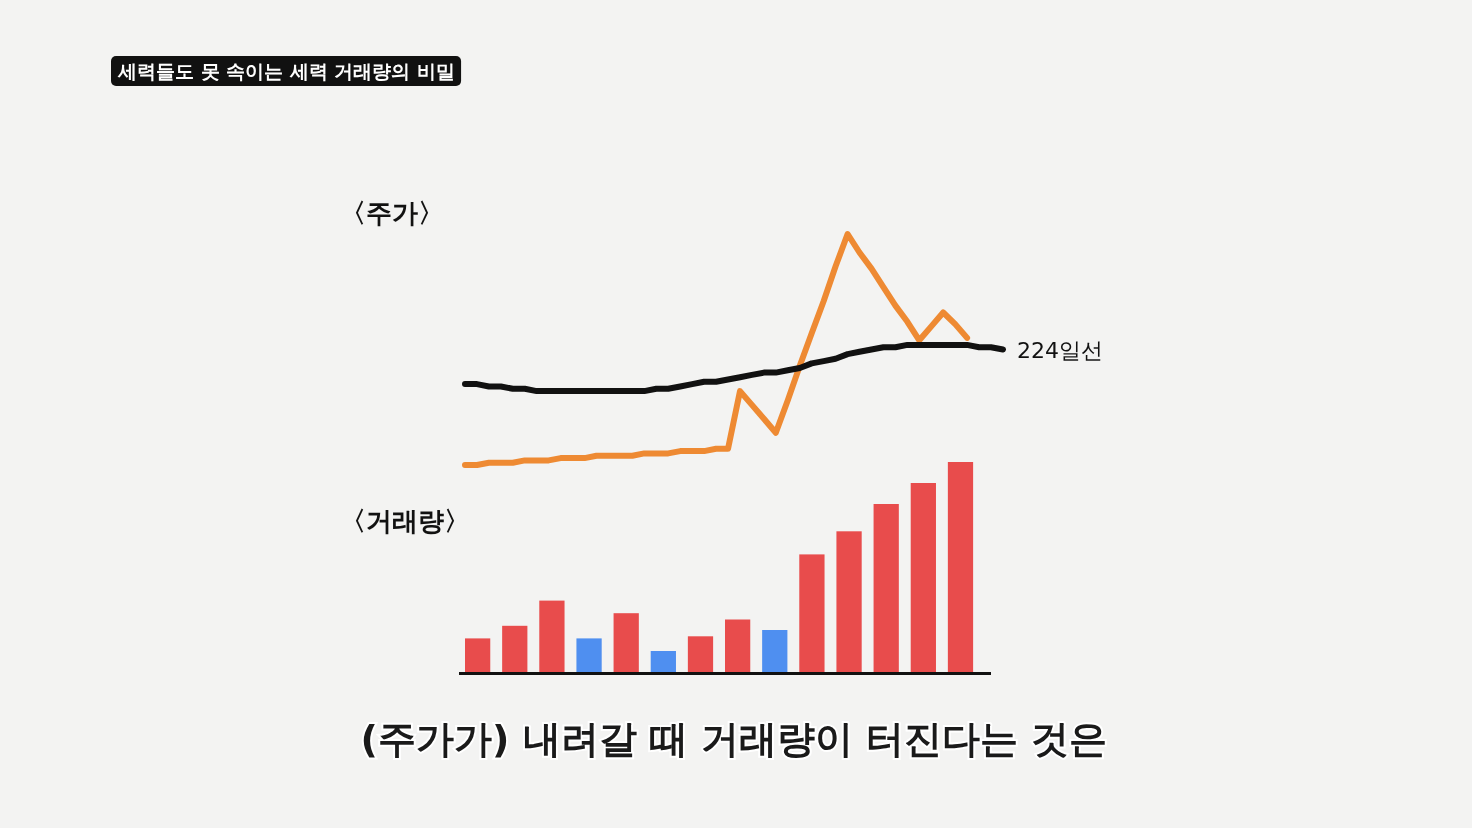  Describe the element at coordinates (286, 71) in the screenshot. I see `text: 세력들도 못 속이는 세력 거래량의 비밀` at that location.